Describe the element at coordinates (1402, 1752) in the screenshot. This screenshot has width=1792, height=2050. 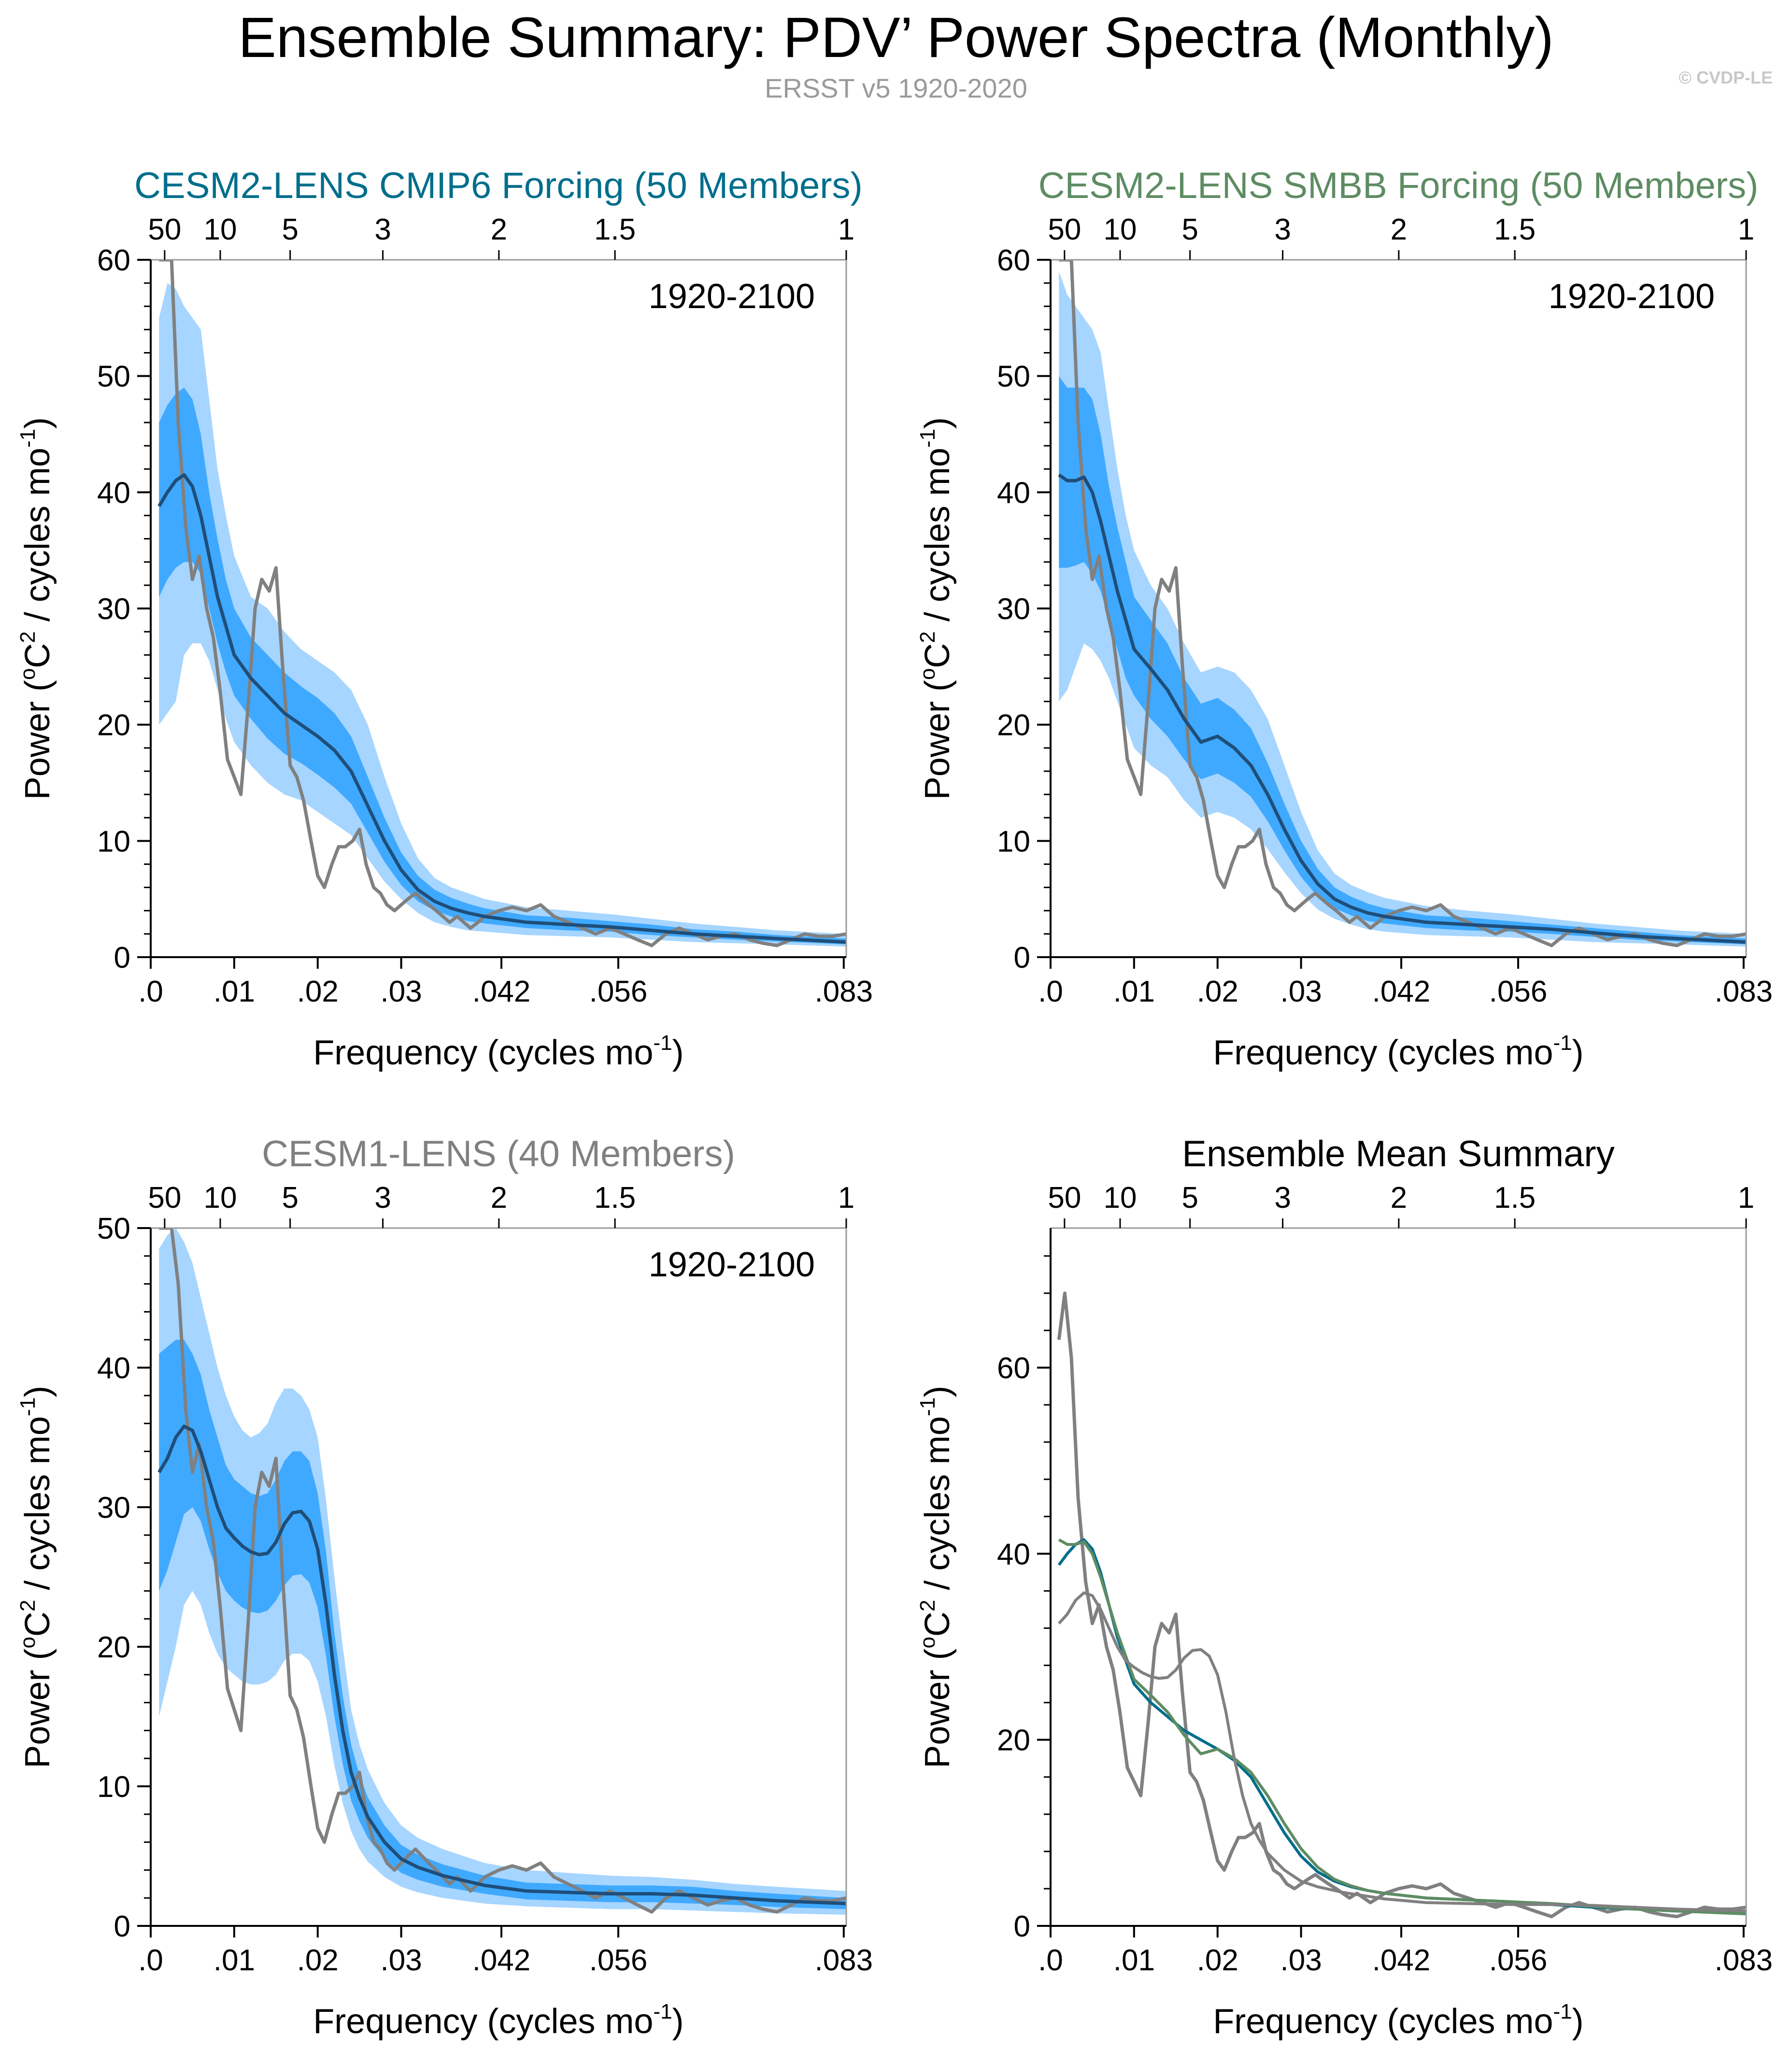
I see `summary-mean-line-cesm1` at that location.